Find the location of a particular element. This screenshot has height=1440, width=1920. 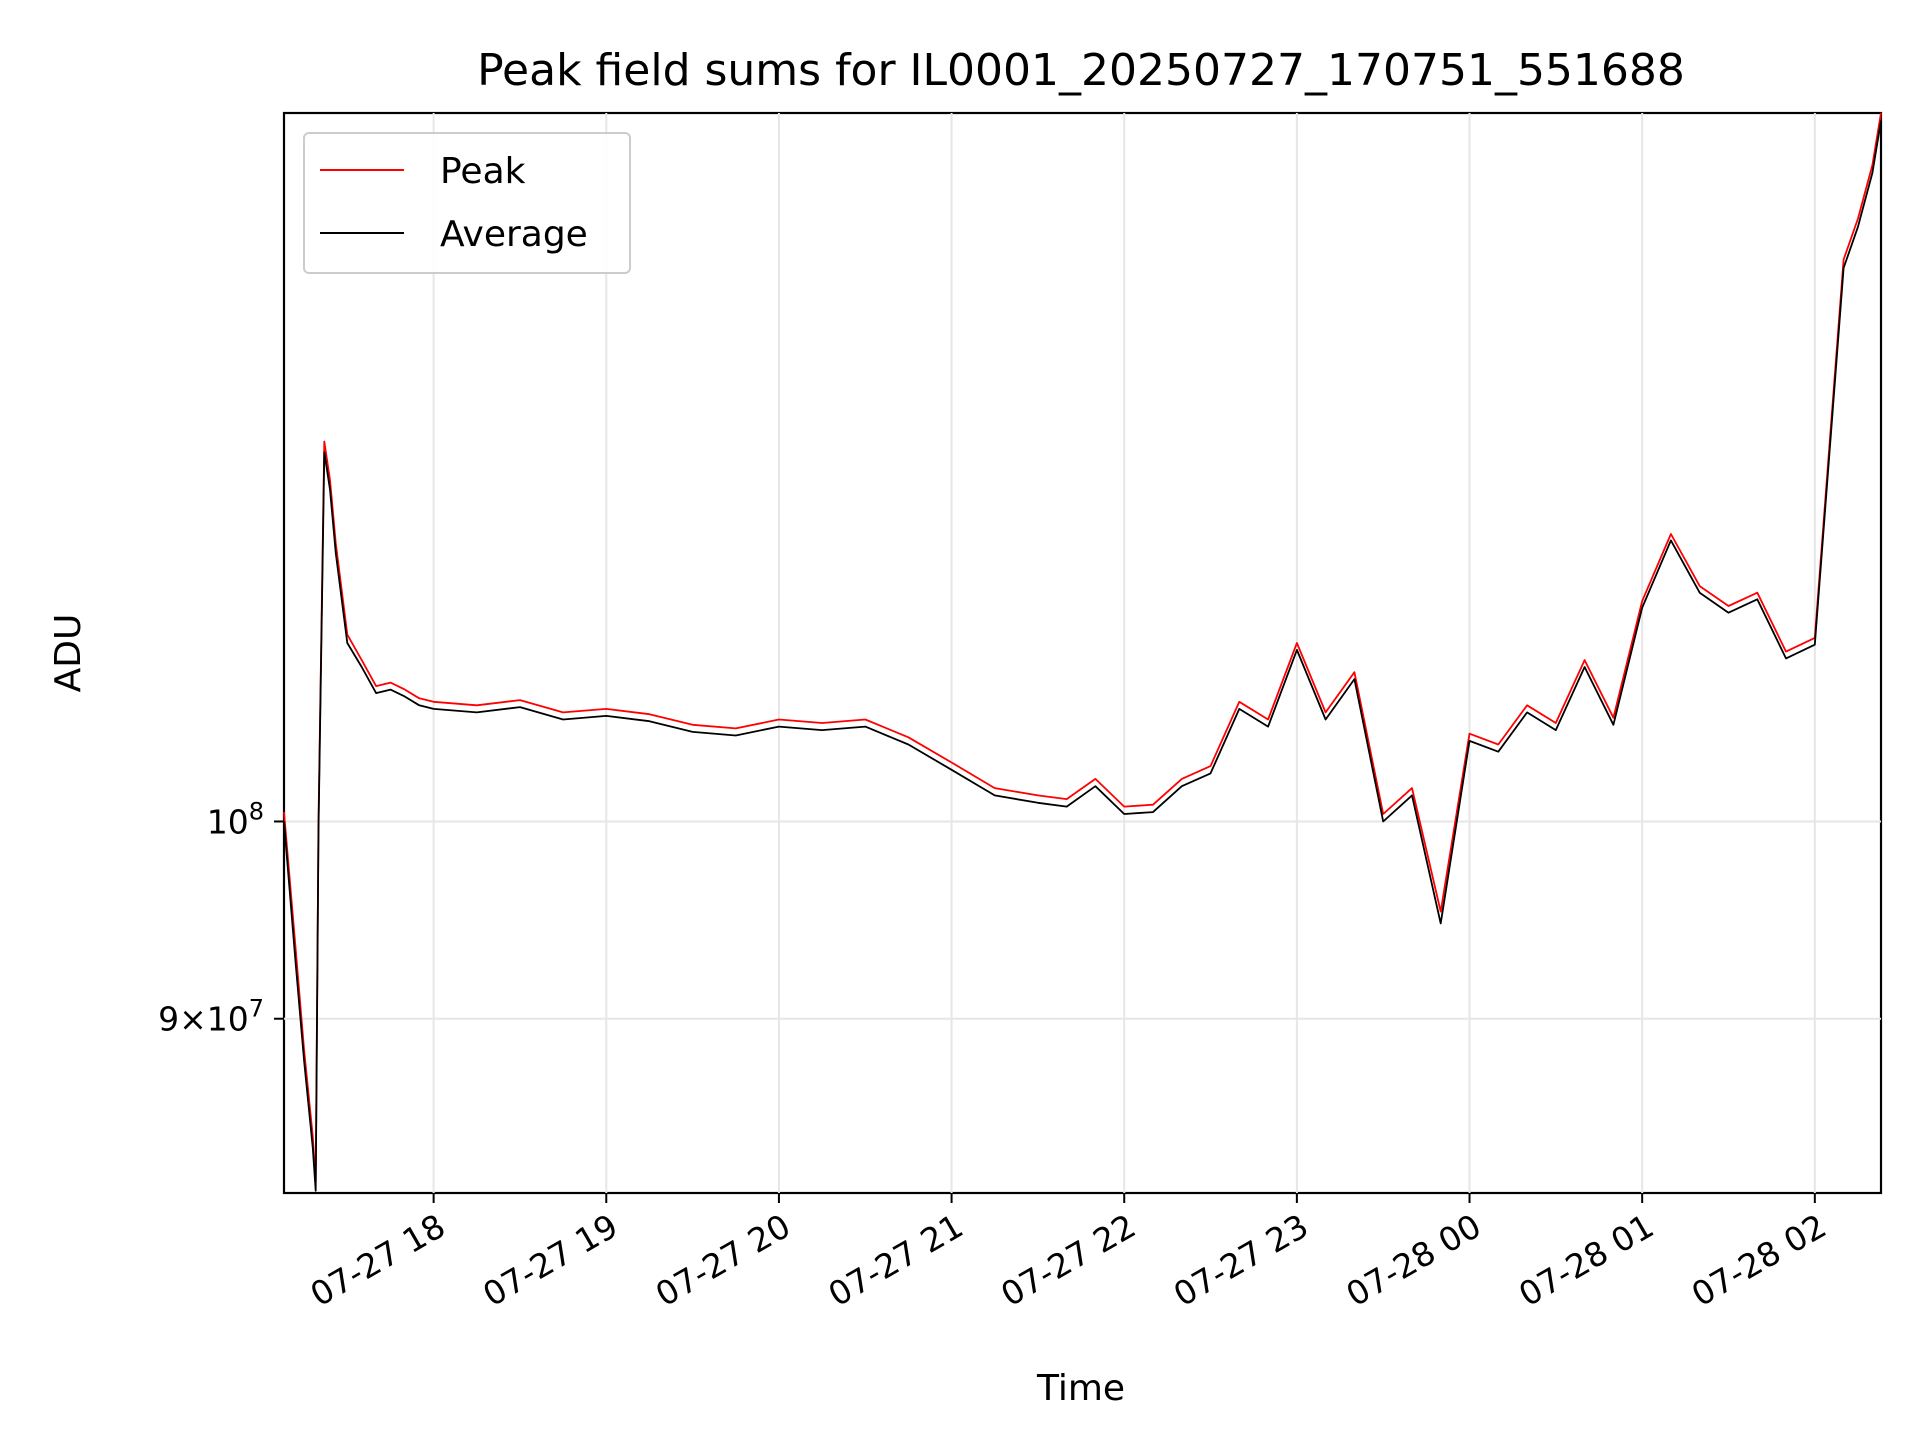

legend-box is located at coordinates (467, 203).